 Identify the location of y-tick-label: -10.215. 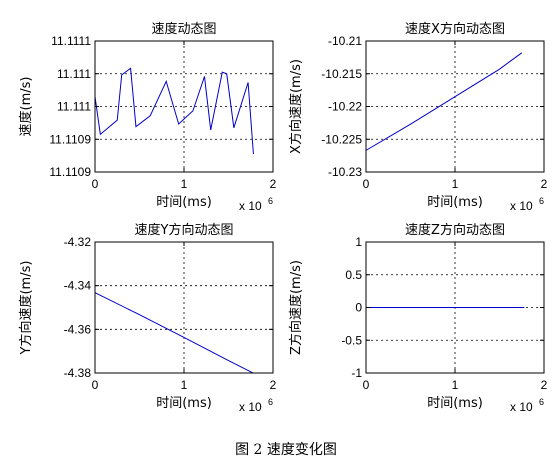
(341, 74).